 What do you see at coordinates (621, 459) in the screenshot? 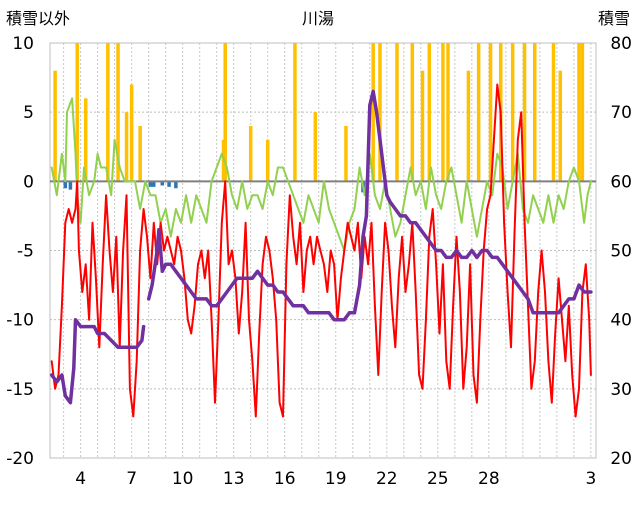
I see `right-tick-label: 20` at bounding box center [621, 459].